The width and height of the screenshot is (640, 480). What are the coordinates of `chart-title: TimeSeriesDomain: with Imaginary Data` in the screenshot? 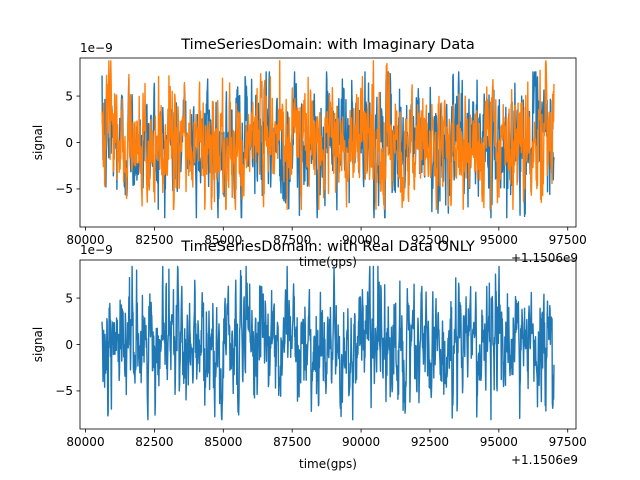 It's located at (327, 45).